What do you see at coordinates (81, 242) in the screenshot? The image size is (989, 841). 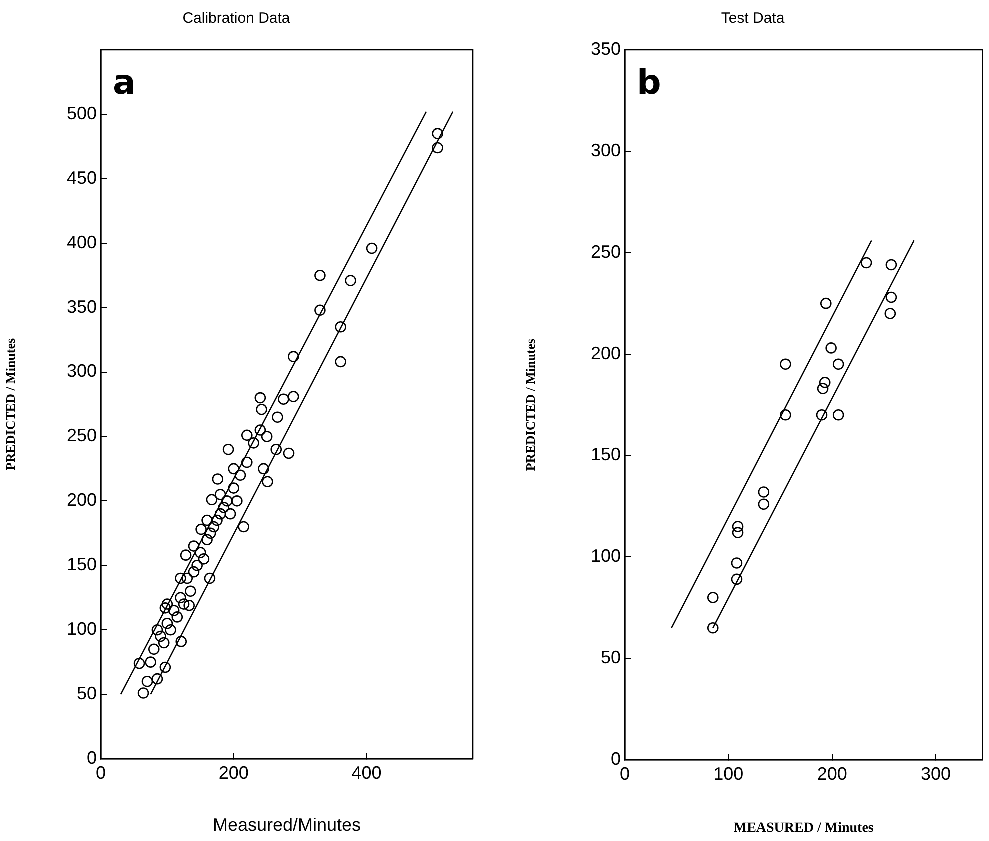 I see `y-tick-label: 400` at bounding box center [81, 242].